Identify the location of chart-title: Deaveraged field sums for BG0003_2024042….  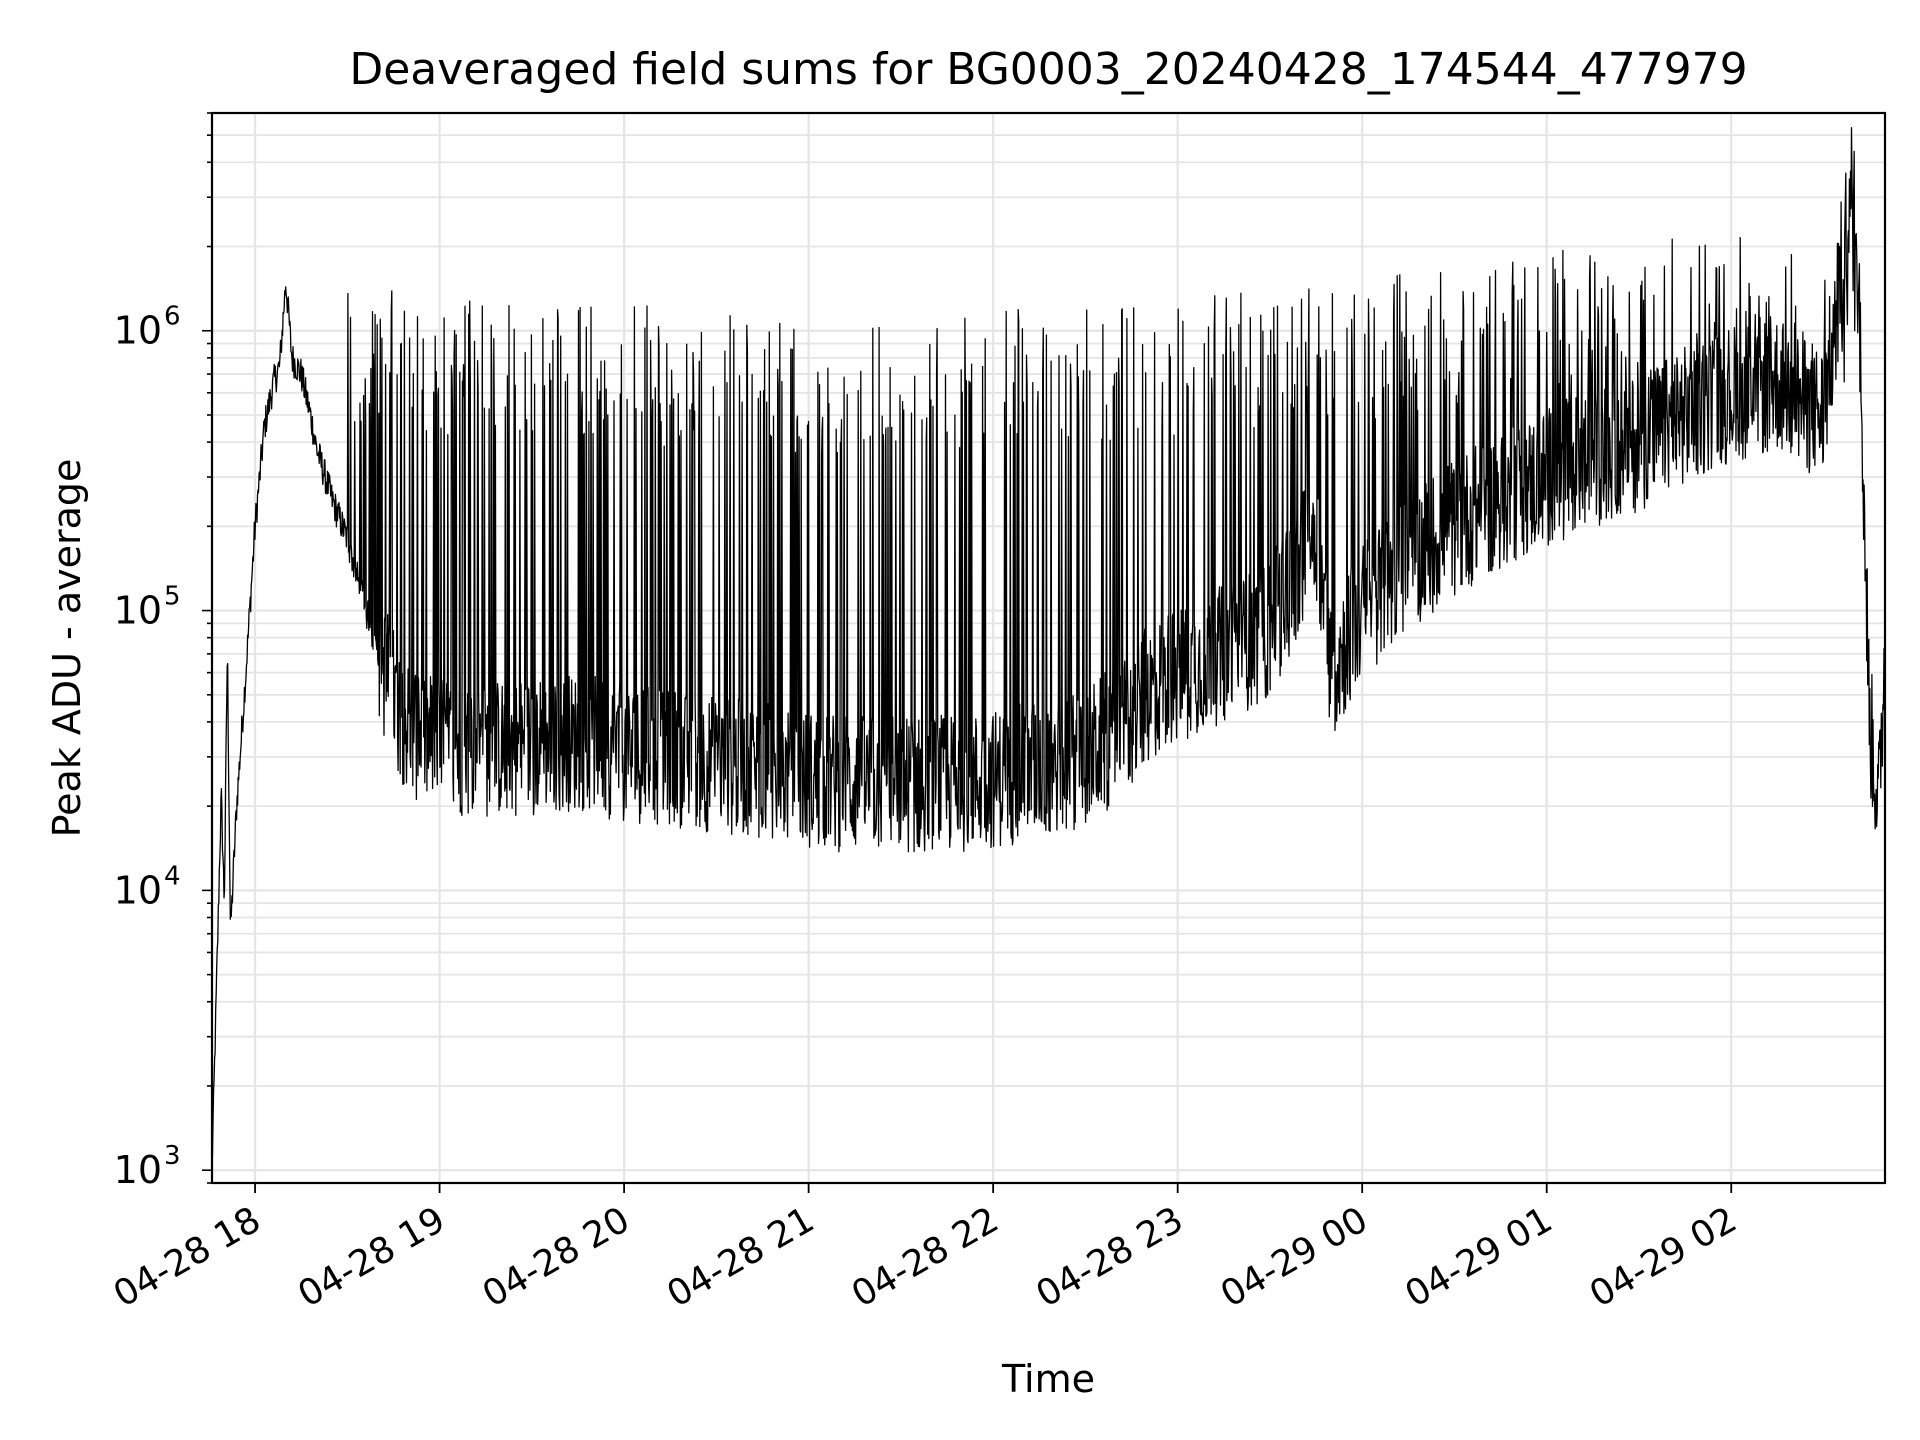
(1048, 69).